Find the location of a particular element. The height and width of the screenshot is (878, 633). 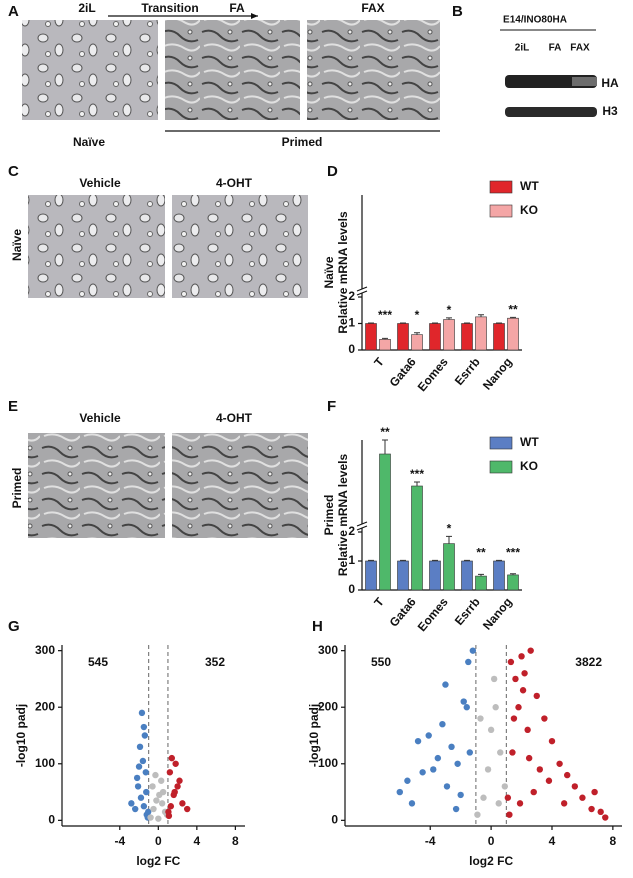

panel-letter: H is located at coordinates (317, 626).